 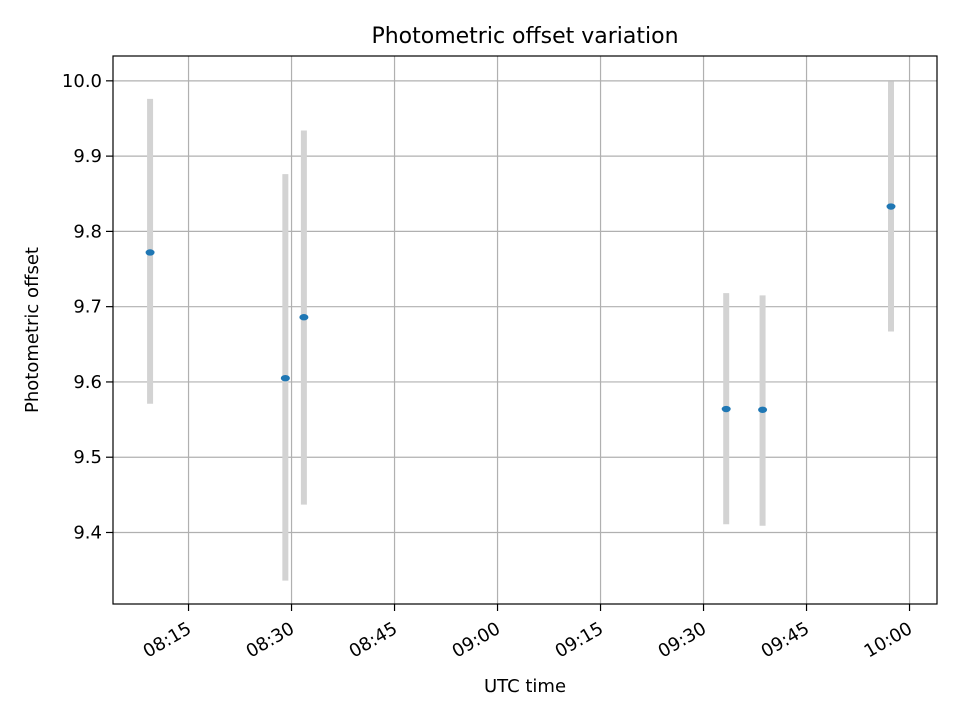 I want to click on y-axis-label: Photometric offset, so click(x=32, y=330).